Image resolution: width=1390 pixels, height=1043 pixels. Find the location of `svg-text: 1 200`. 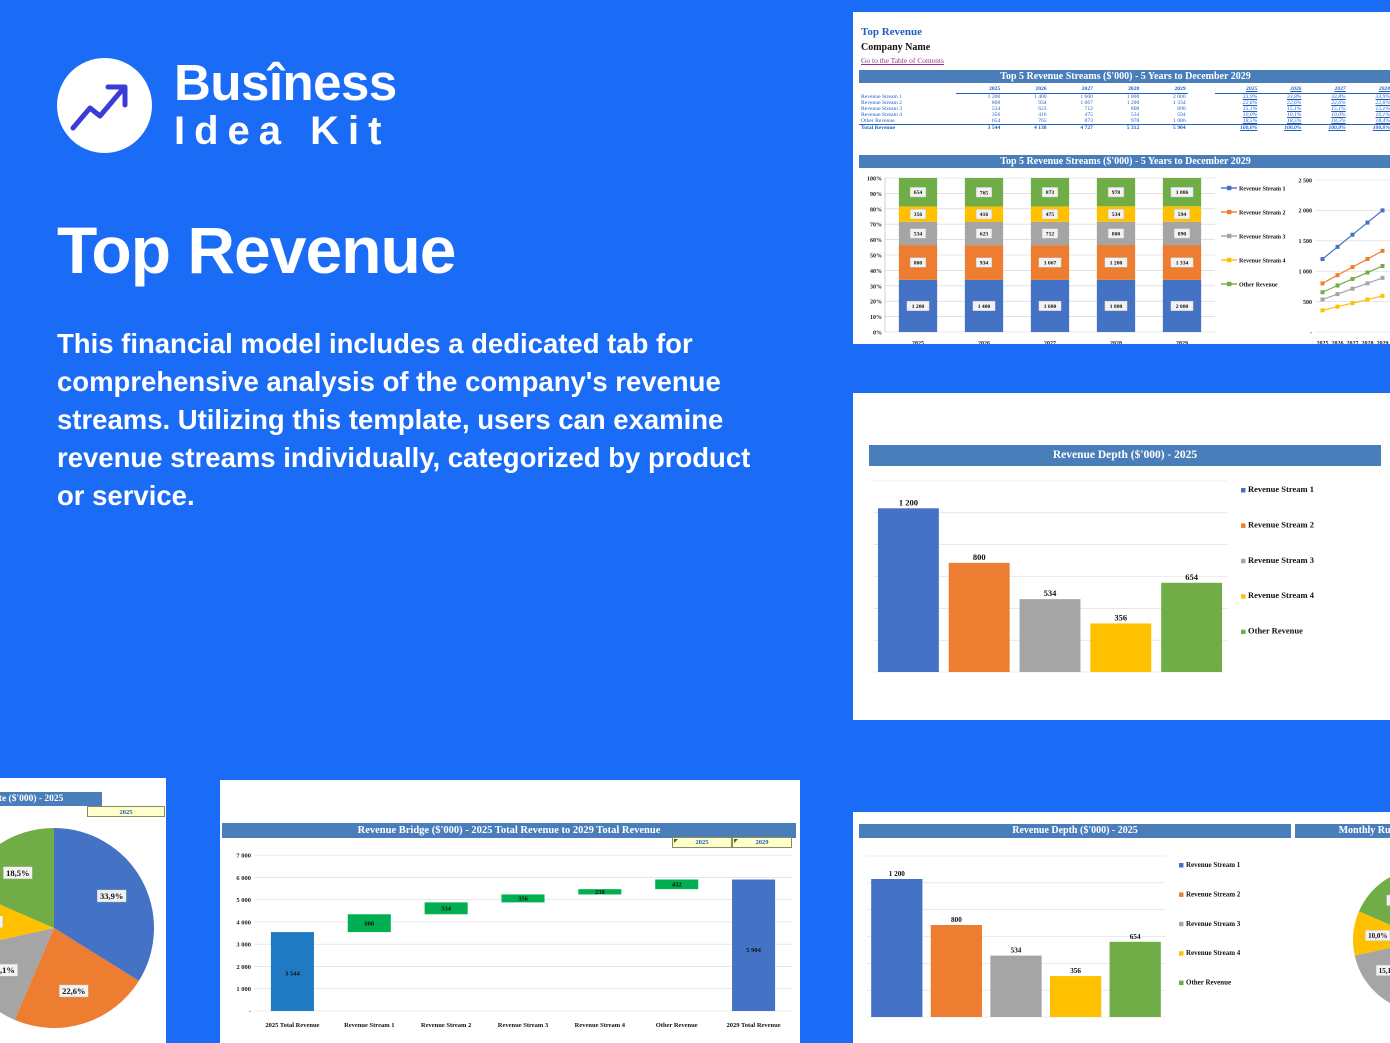

svg-text: 1 200 is located at coordinates (908, 502).